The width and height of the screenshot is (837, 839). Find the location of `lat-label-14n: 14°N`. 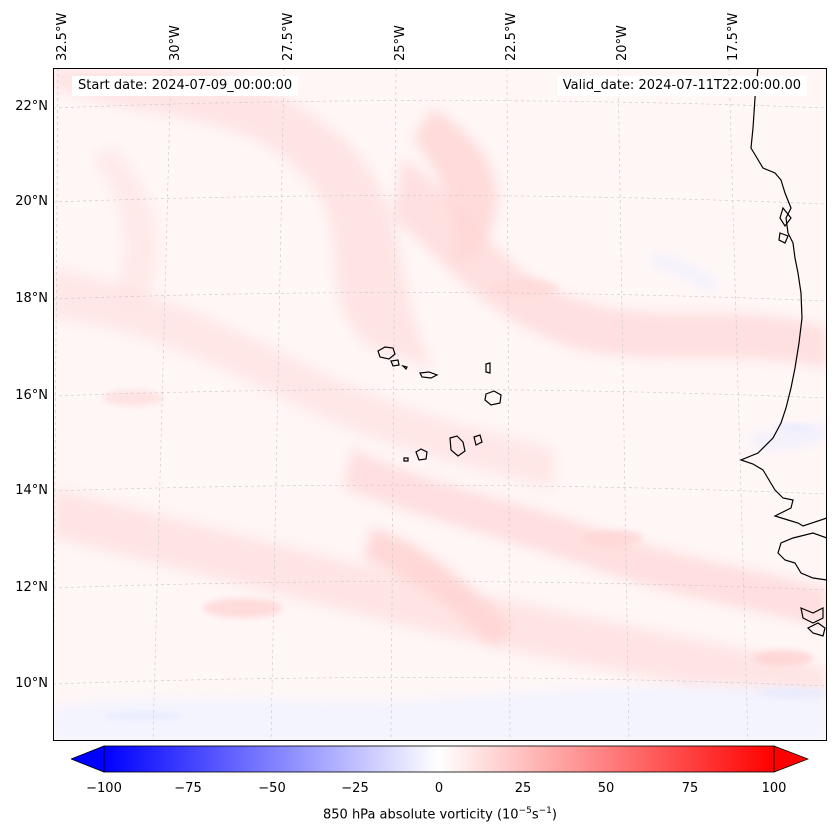

lat-label-14n: 14°N is located at coordinates (31, 490).